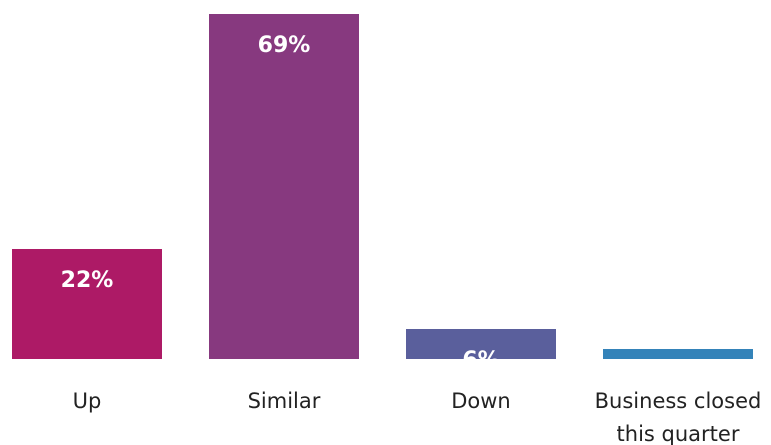 The image size is (771, 445). Describe the element at coordinates (480, 360) in the screenshot. I see `data-label-down: 6%` at that location.